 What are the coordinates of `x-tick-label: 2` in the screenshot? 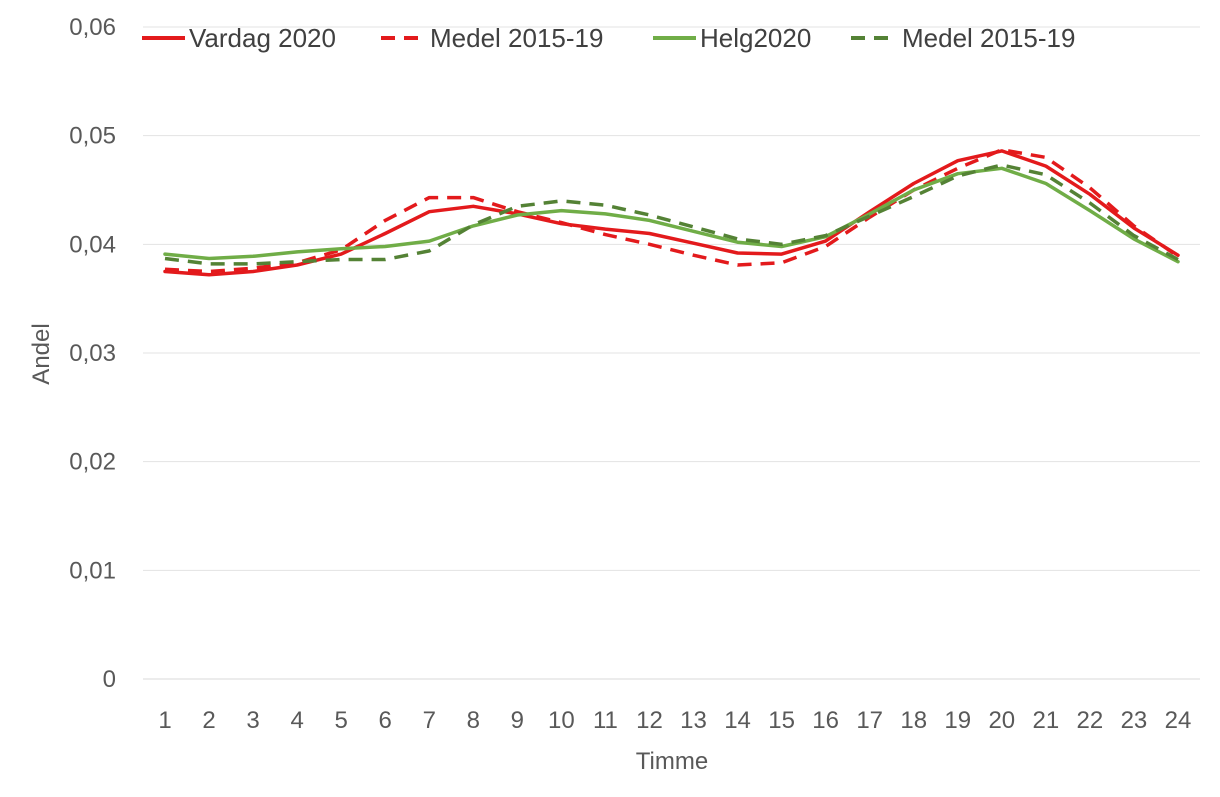 It's located at (208, 720).